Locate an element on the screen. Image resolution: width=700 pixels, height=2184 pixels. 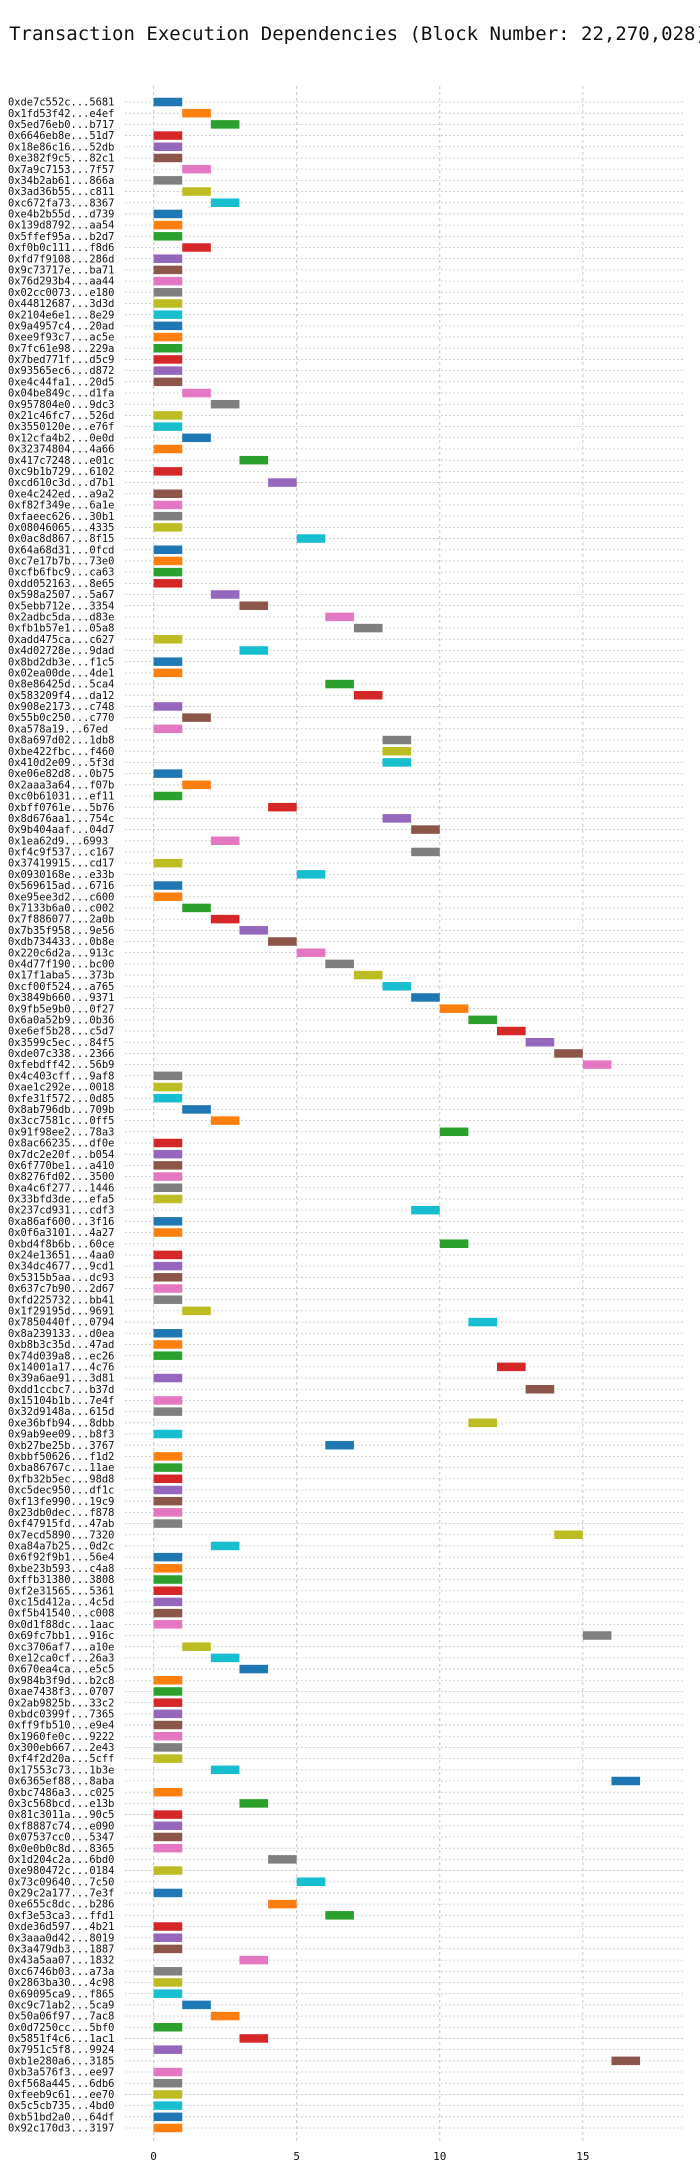
y-tick-label: 0x3849b660...9371 is located at coordinates (61, 998).